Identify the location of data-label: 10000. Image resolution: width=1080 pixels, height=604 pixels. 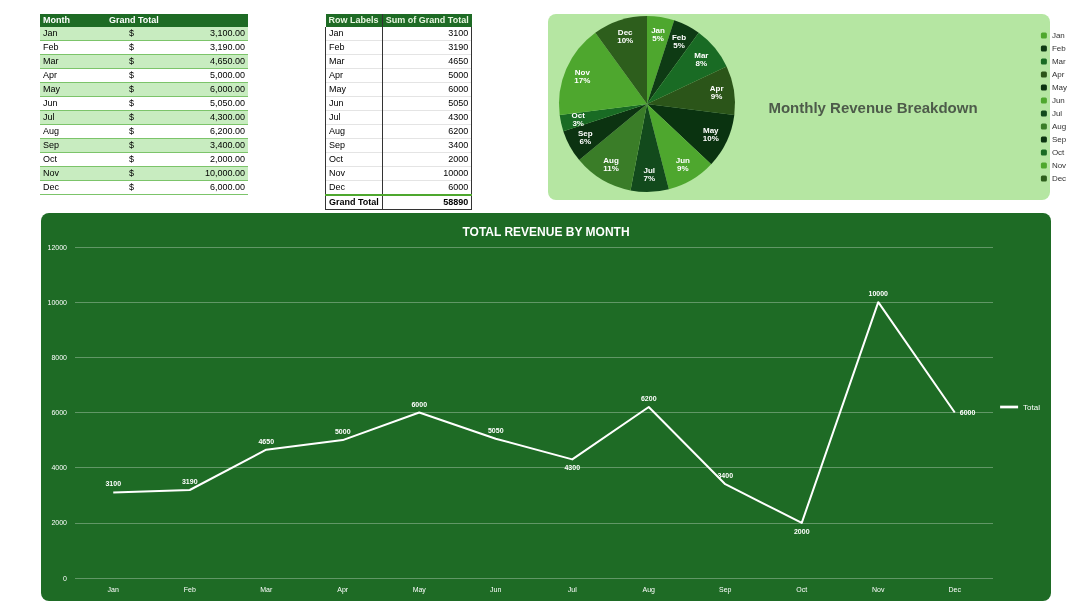
(427, 173).